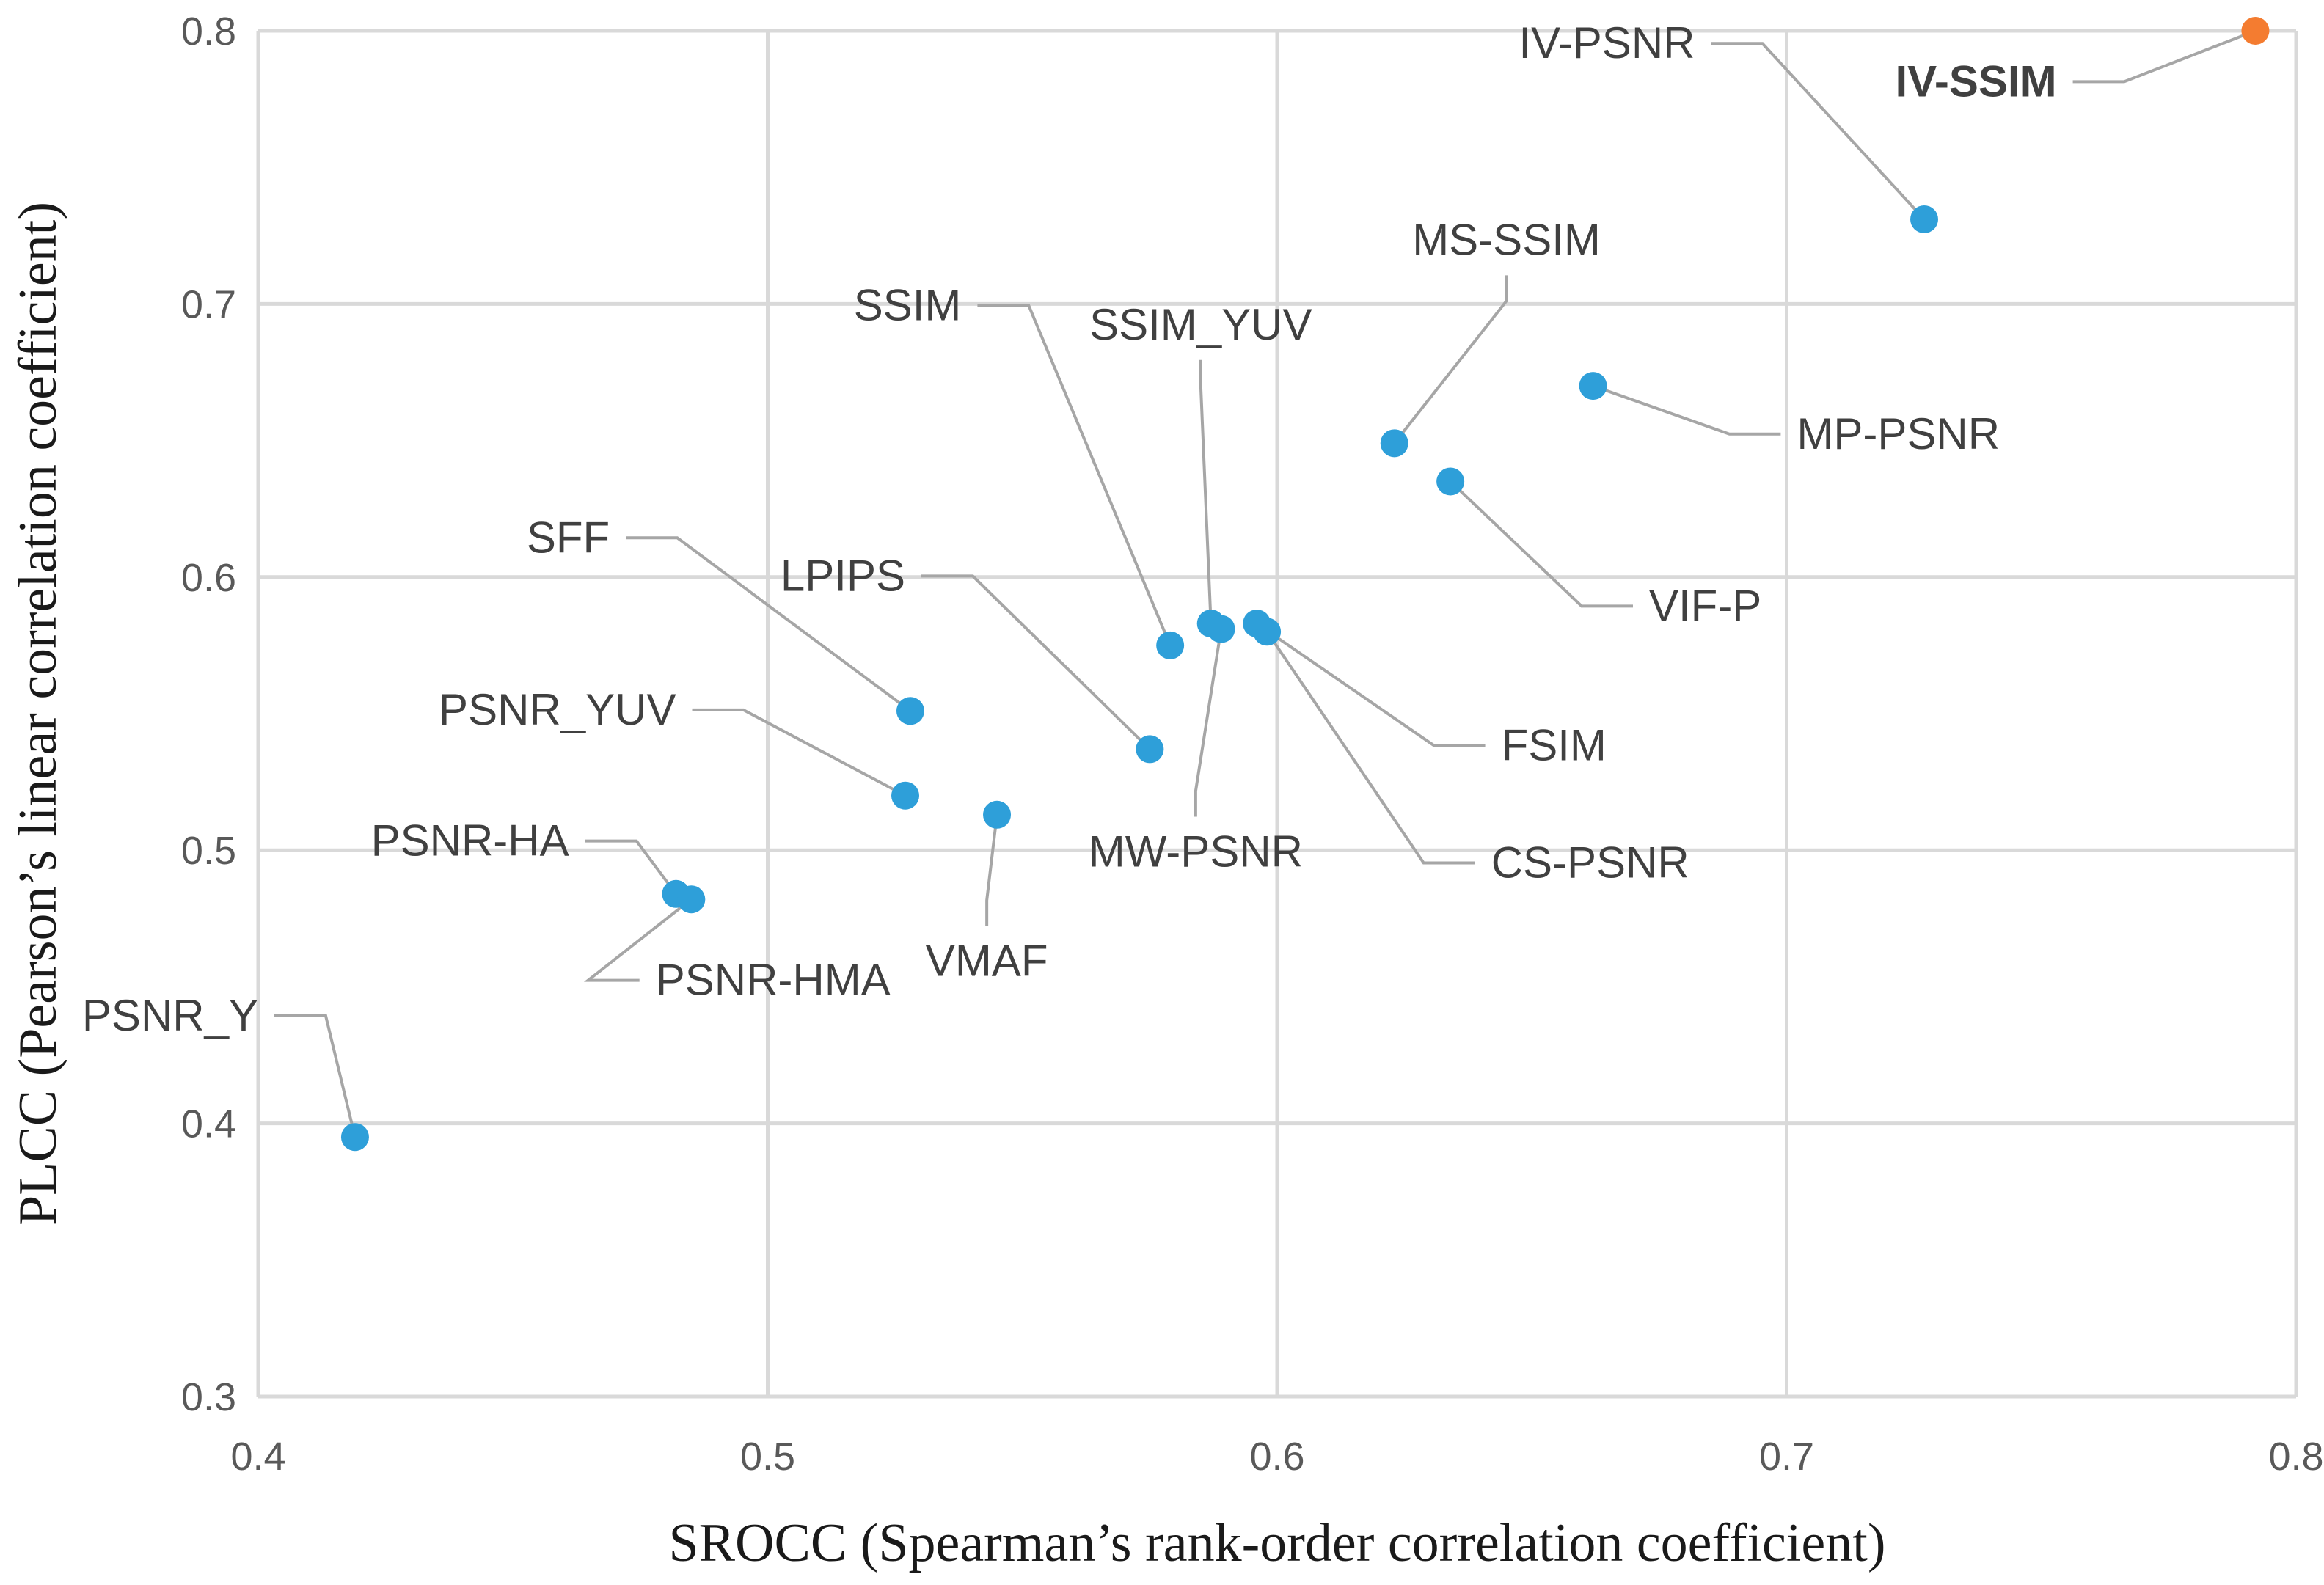  Describe the element at coordinates (1976, 81) in the screenshot. I see `point-label: IV-SSIM` at that location.